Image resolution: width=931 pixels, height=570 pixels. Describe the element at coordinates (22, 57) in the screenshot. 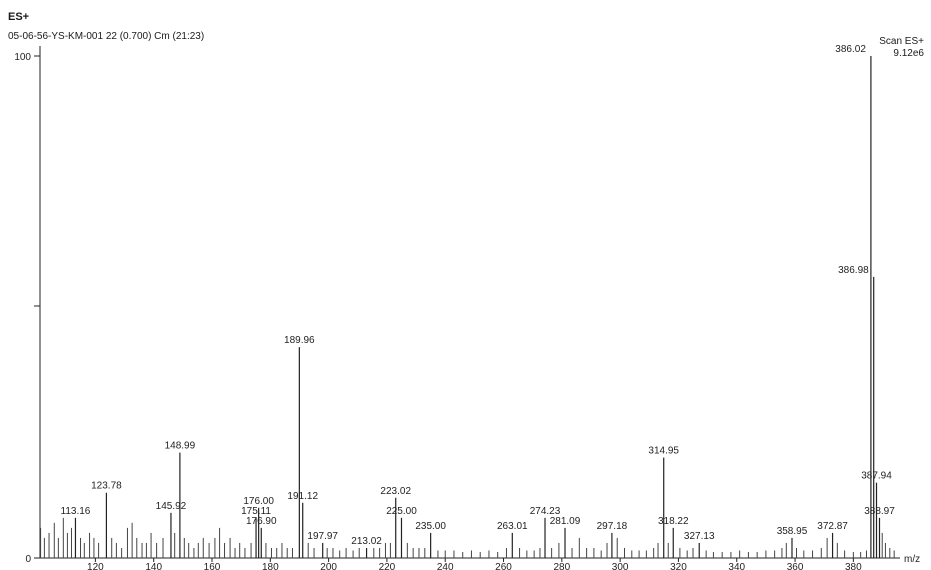

I see `y-tick-label: 100` at that location.